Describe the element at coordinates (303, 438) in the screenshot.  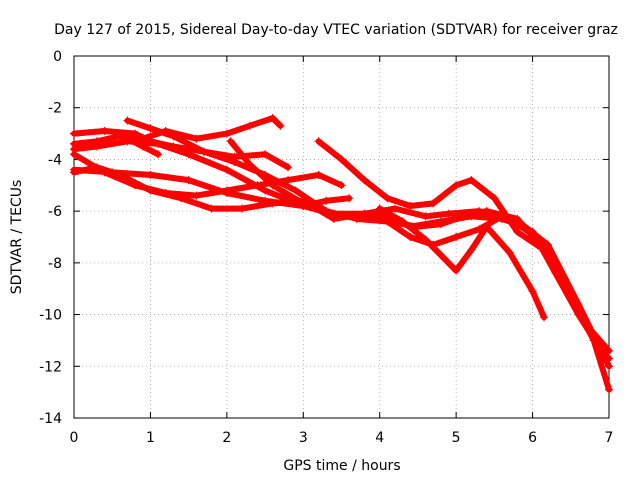
I see `x-tick-label: 3` at that location.